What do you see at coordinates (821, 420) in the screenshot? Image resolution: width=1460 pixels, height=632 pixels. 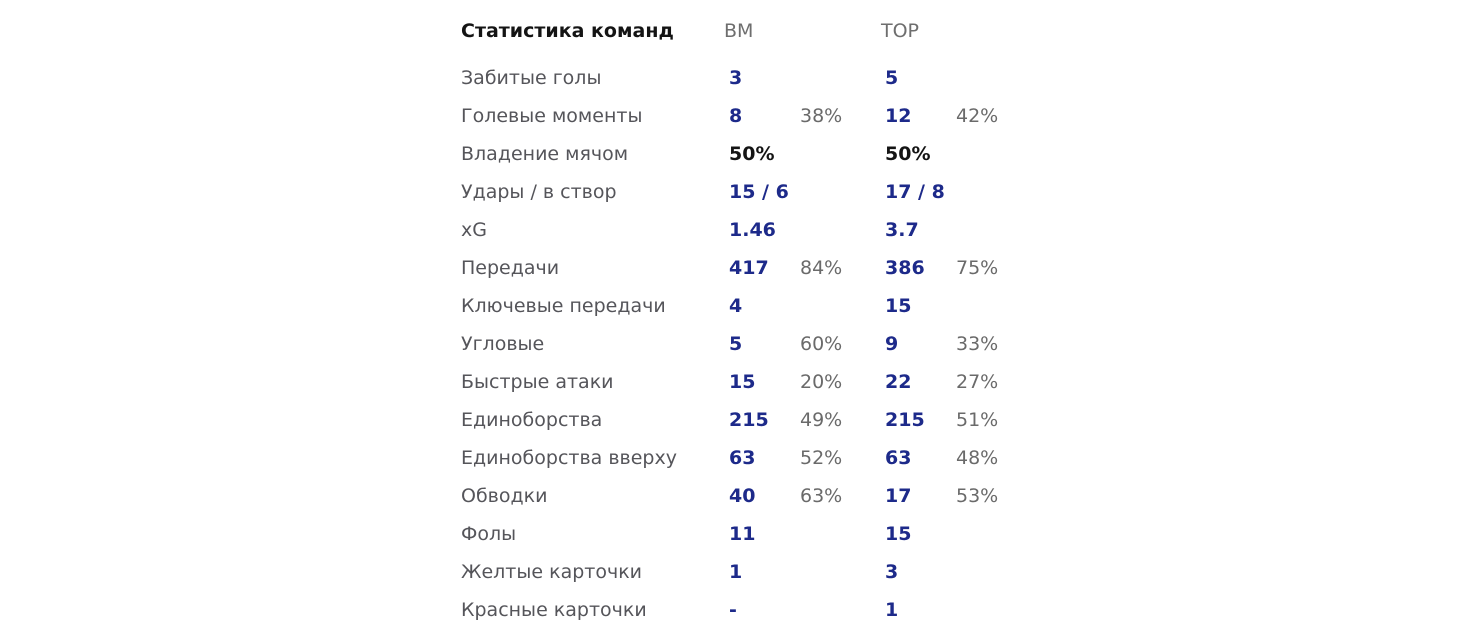 I see `home-percent: 49%` at bounding box center [821, 420].